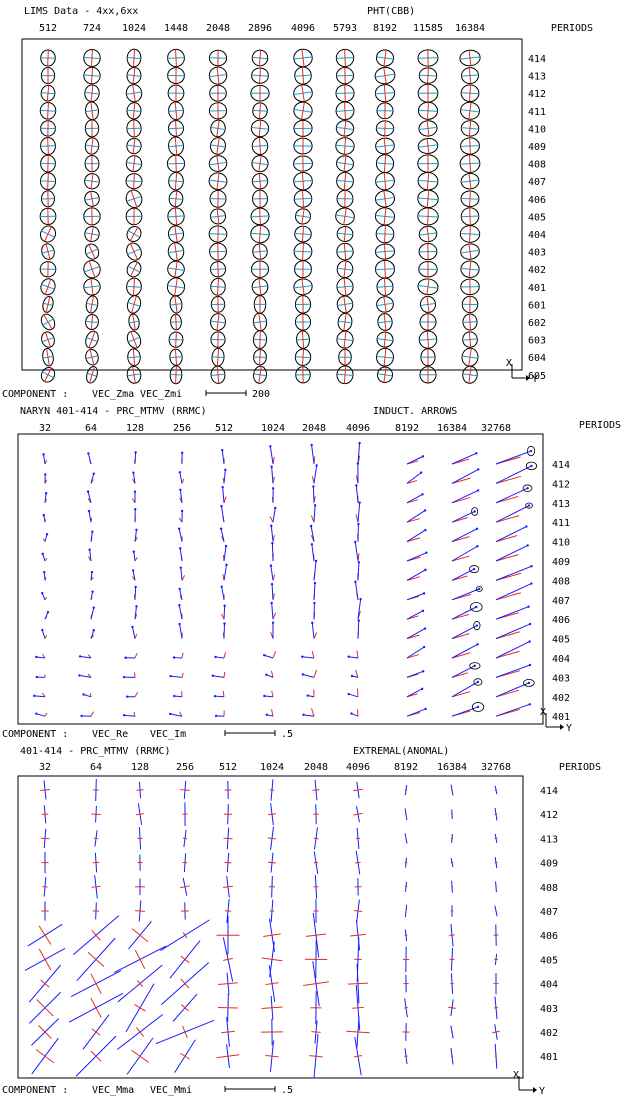  I want to click on period-tick-label: 32, so click(45, 428).